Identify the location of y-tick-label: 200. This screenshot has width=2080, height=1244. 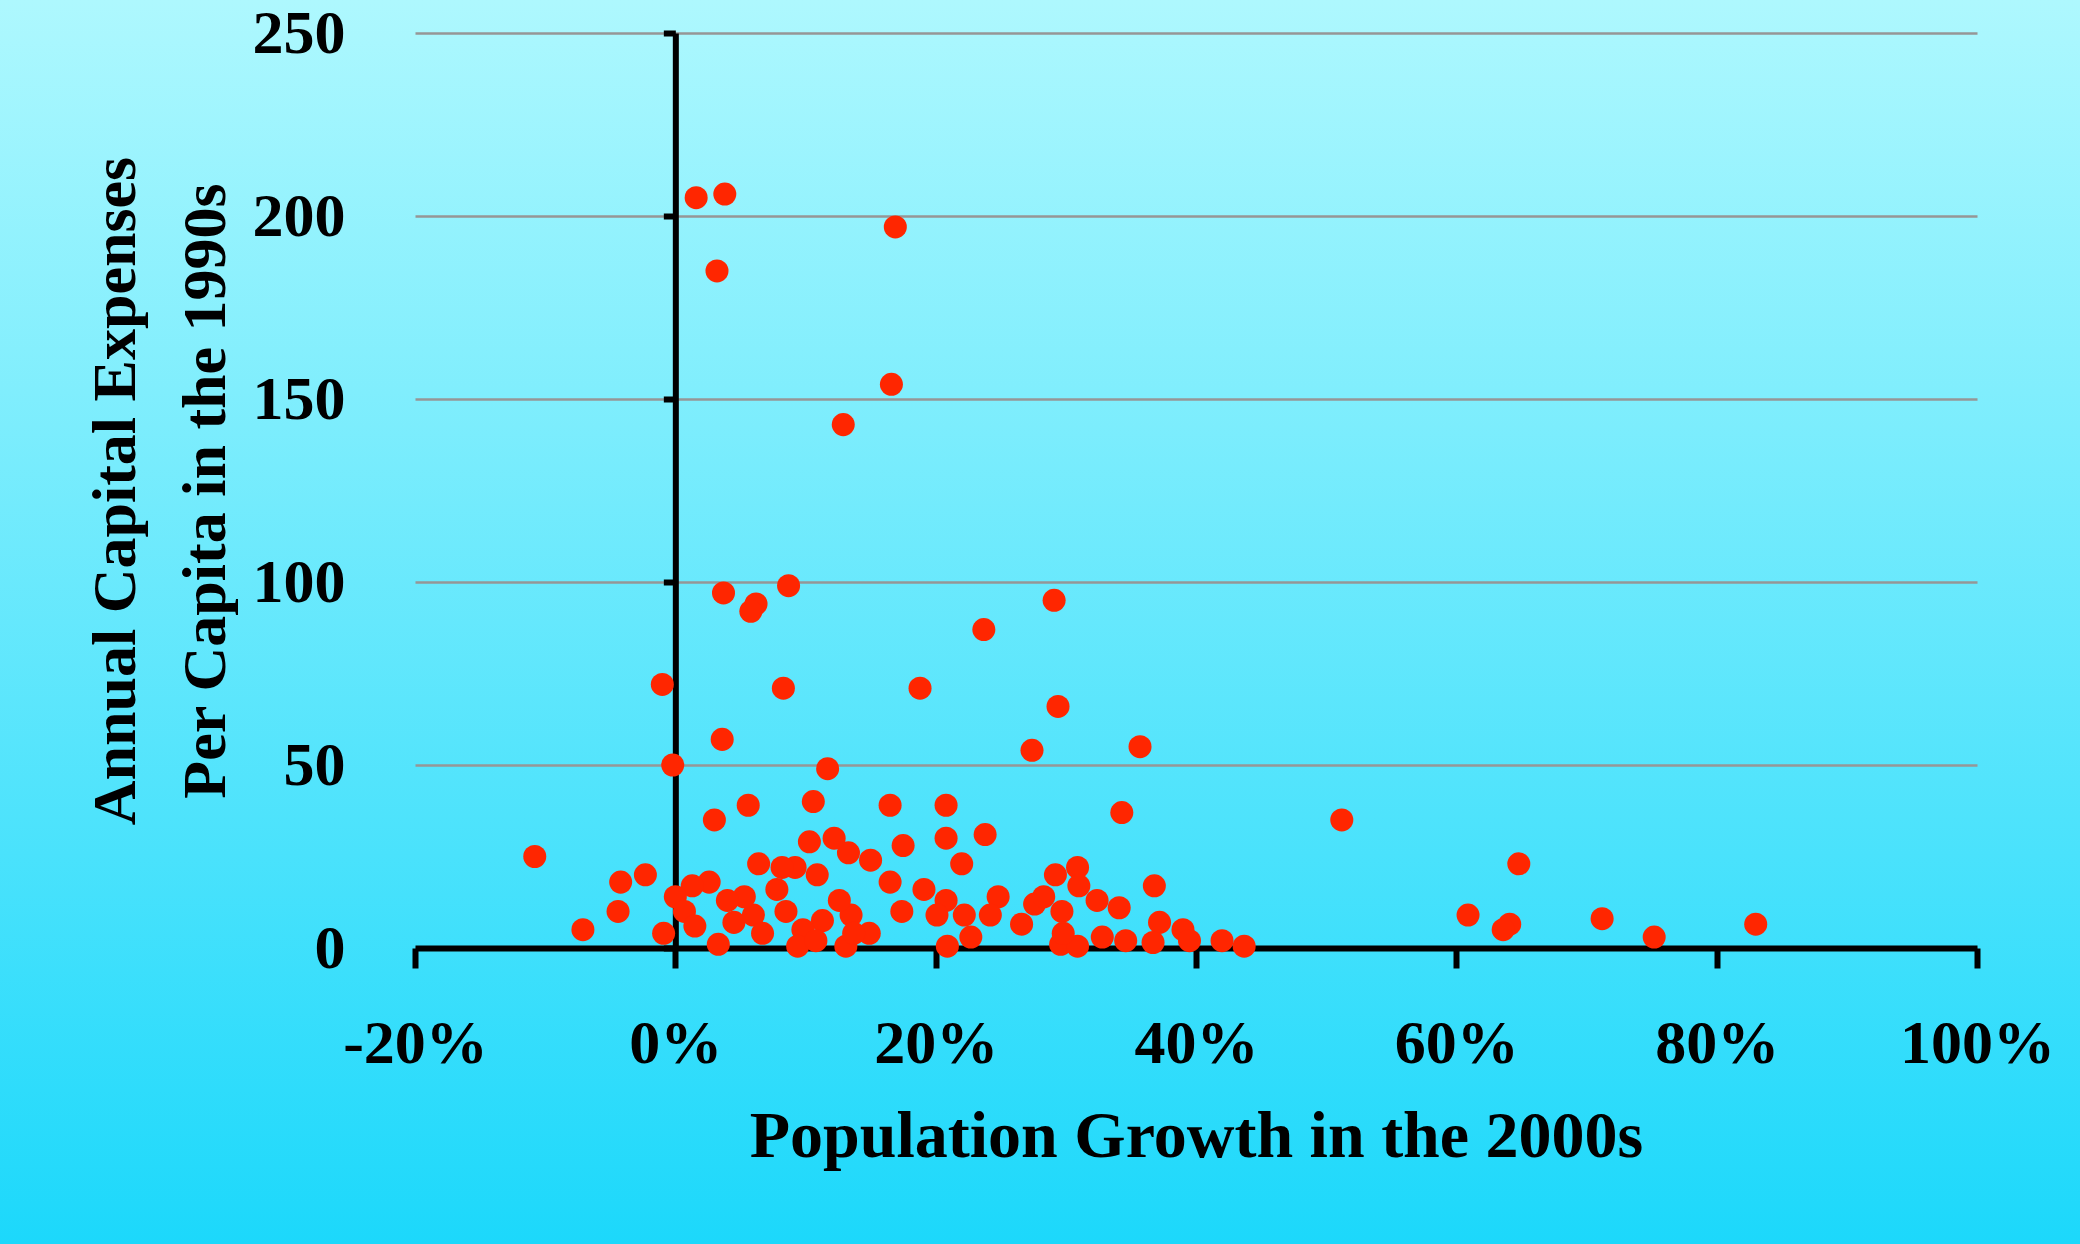
(299, 214).